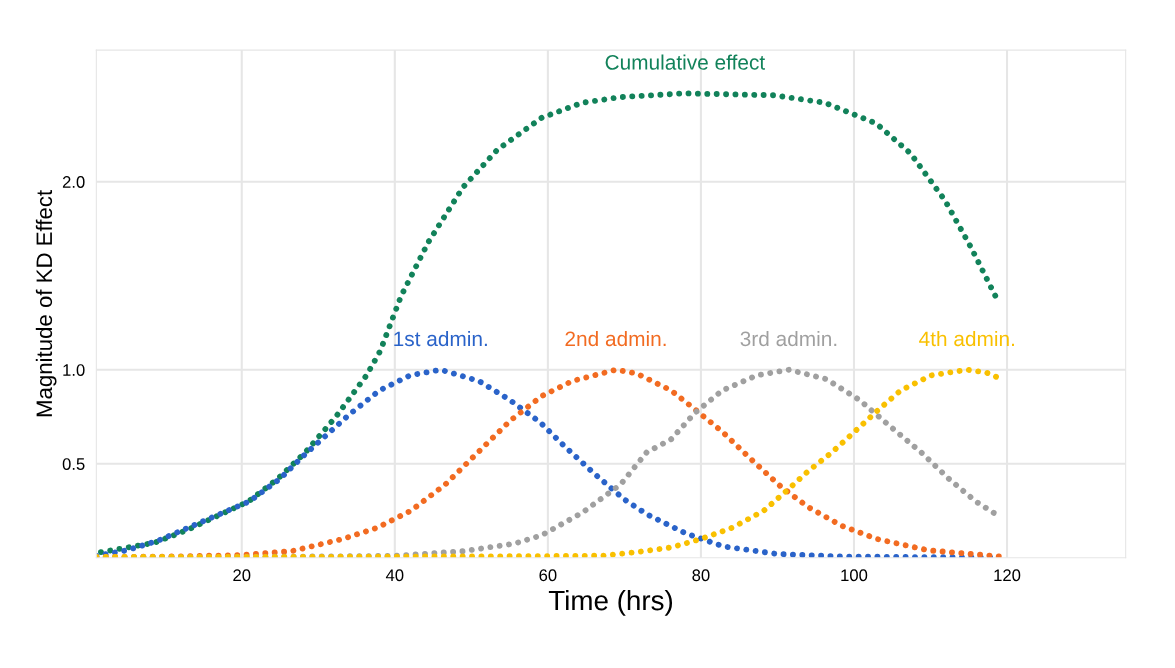 The width and height of the screenshot is (1175, 668). I want to click on y-tick-label: 1.0, so click(74, 370).